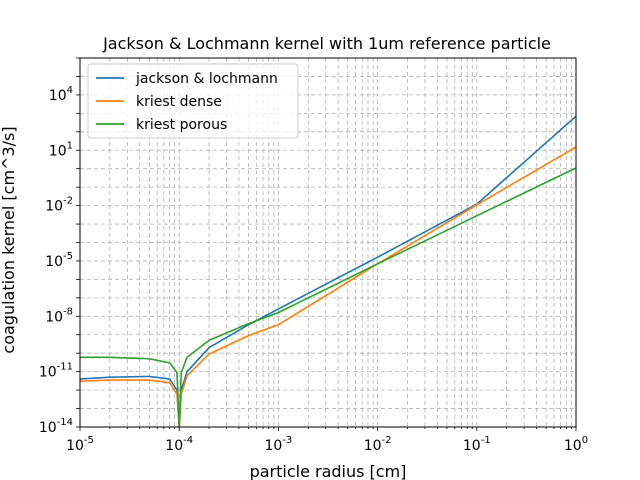  I want to click on y-axis-label: coagulation kernel [cm^3/s], so click(9, 239).